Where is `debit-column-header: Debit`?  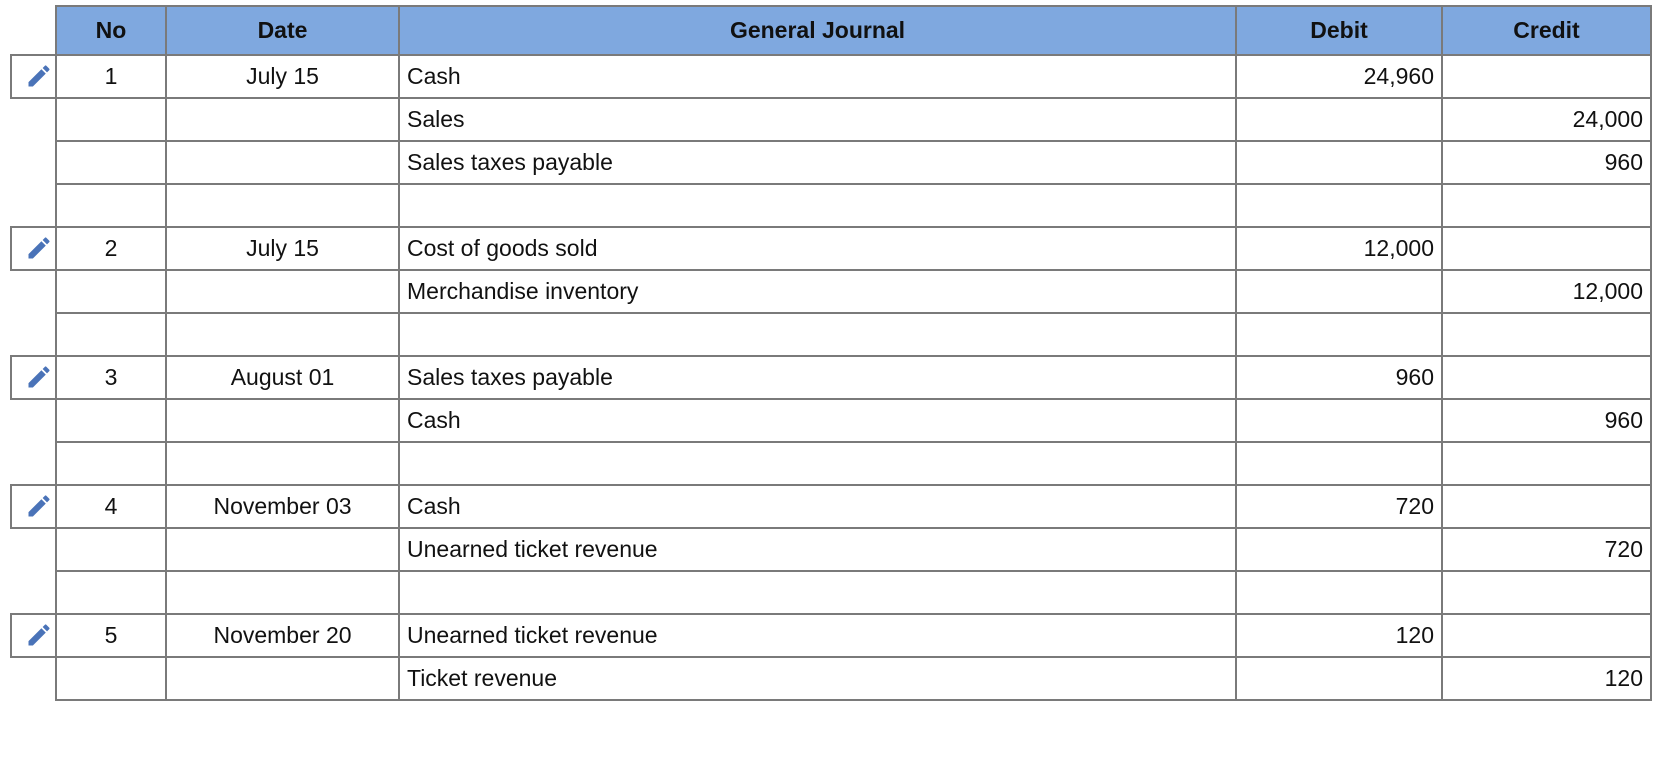
debit-column-header: Debit is located at coordinates (1339, 30).